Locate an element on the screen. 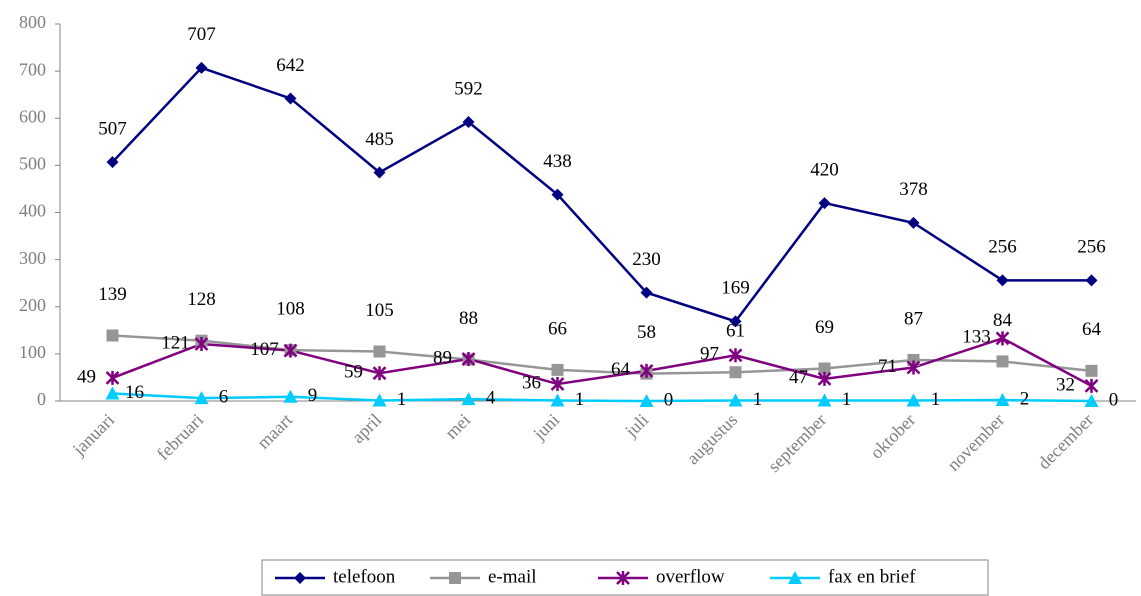 This screenshot has height=596, width=1141. data-label: 121 is located at coordinates (175, 342).